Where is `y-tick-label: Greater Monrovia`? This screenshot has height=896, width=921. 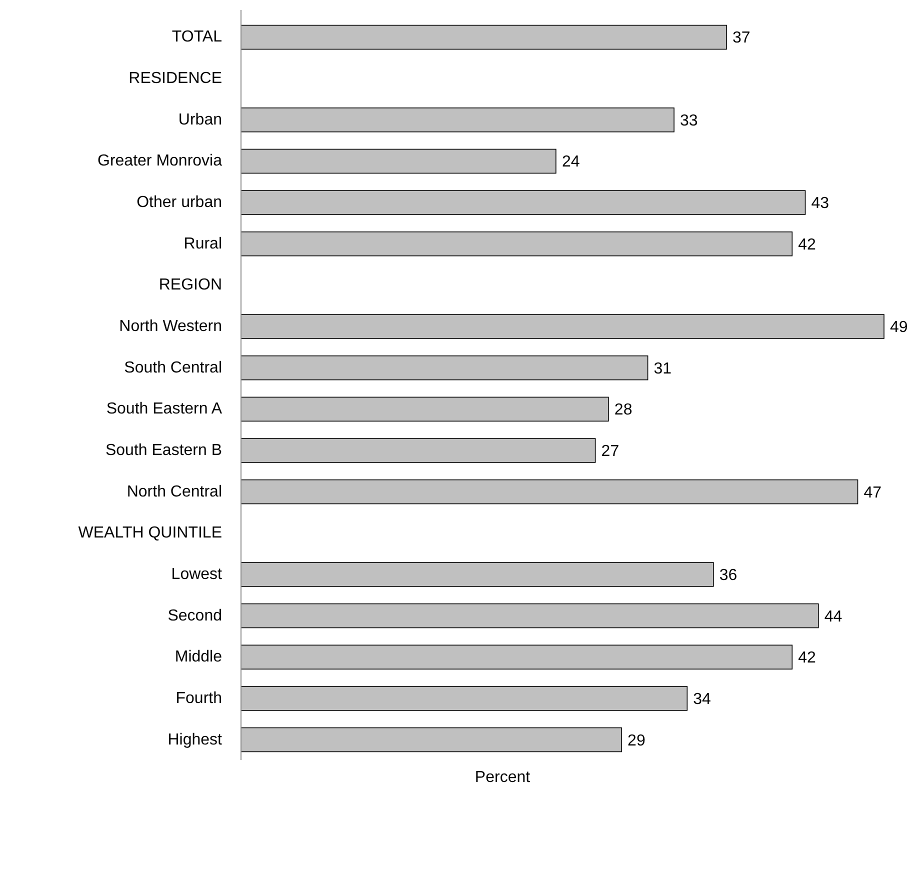 y-tick-label: Greater Monrovia is located at coordinates (160, 161).